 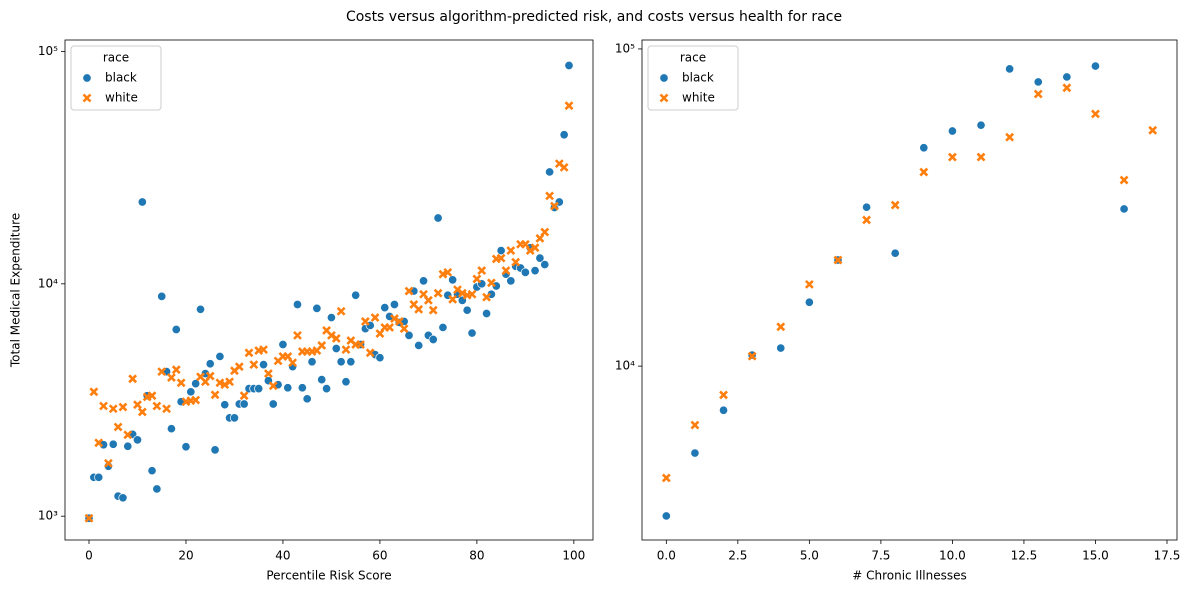 What do you see at coordinates (1024, 556) in the screenshot?
I see `x-tick-label: 12.5` at bounding box center [1024, 556].